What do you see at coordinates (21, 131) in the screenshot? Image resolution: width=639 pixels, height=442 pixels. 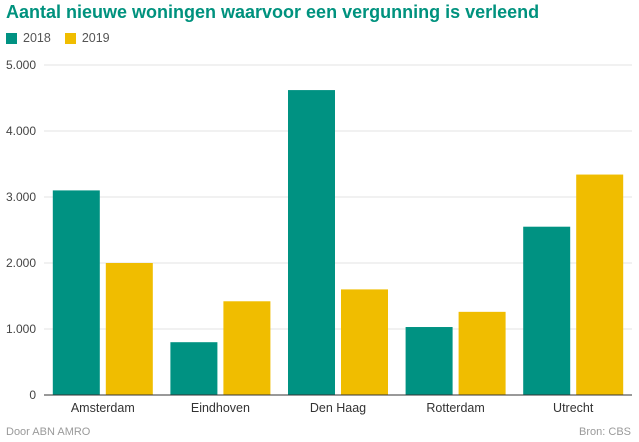 I see `y-tick-label: 4.000` at bounding box center [21, 131].